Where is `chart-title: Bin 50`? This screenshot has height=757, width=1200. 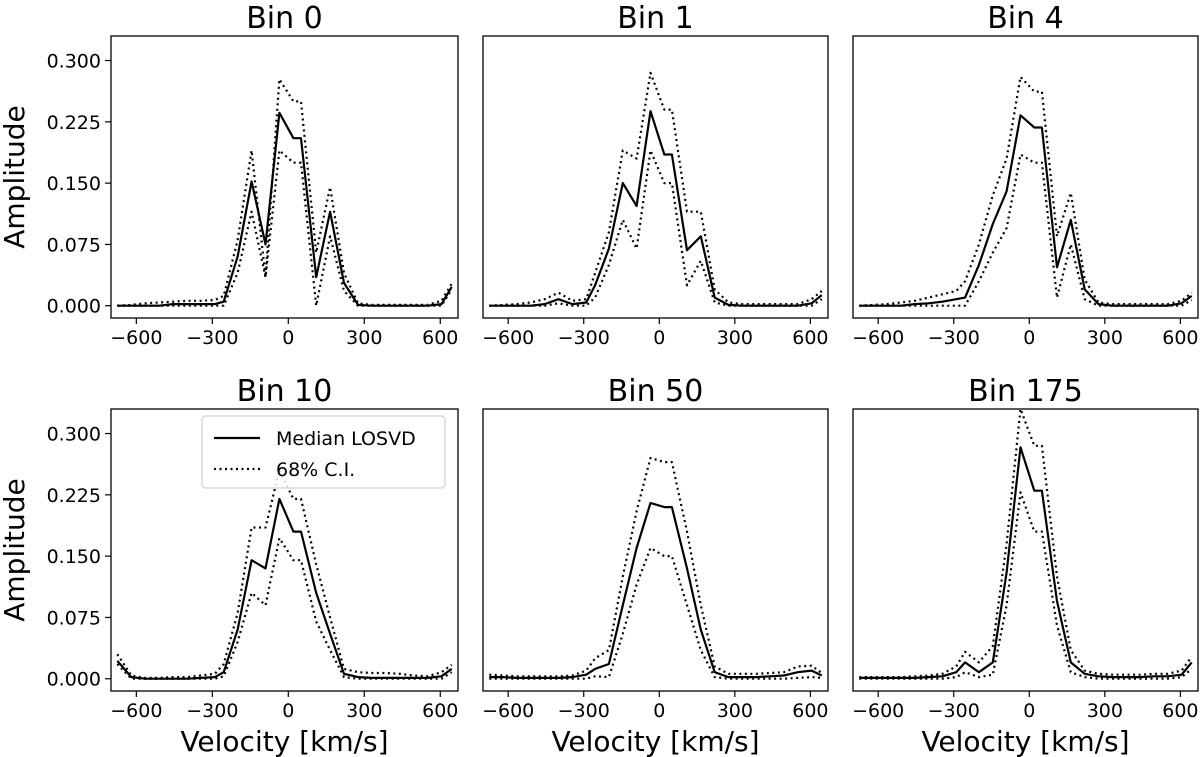 chart-title: Bin 50 is located at coordinates (656, 391).